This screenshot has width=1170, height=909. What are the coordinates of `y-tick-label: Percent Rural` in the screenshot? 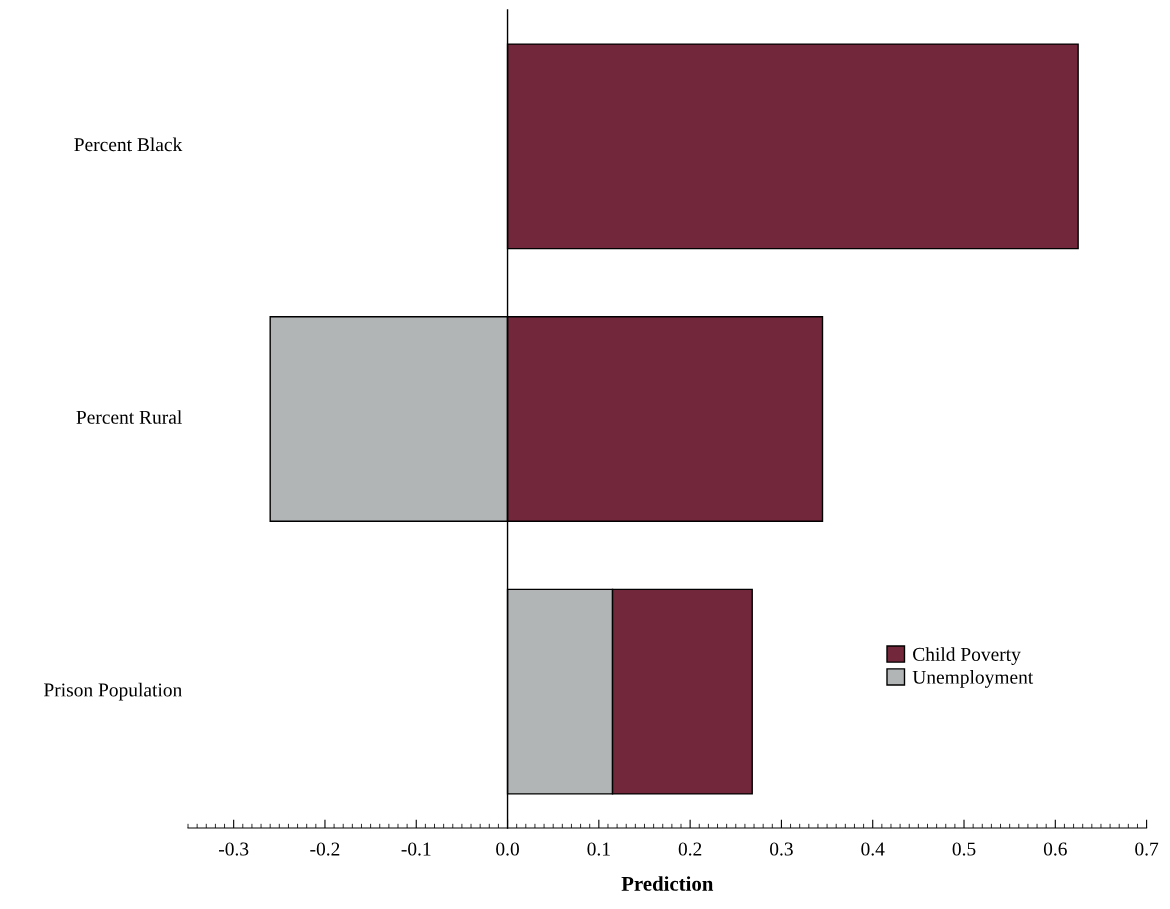 It's located at (129, 417).